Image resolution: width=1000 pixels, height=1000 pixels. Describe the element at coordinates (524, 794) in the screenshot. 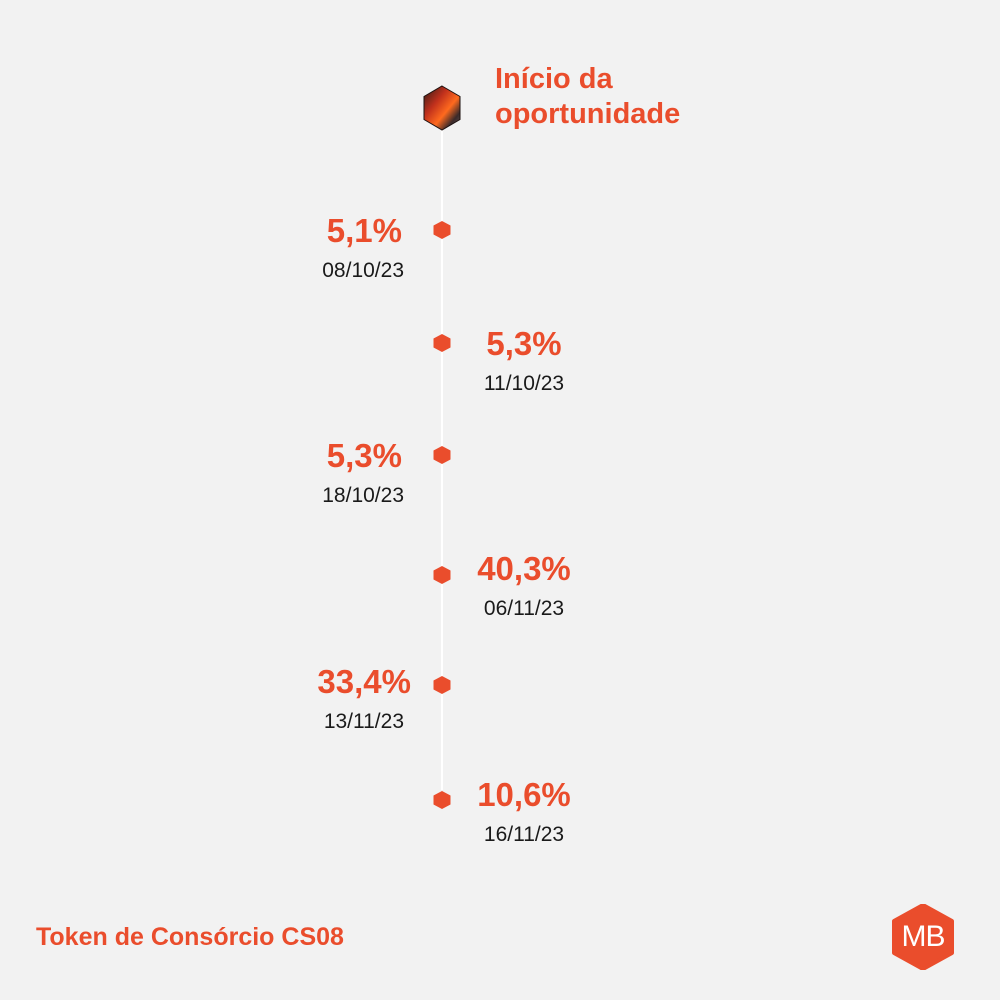

I see `entry-percent: 10,6%` at that location.